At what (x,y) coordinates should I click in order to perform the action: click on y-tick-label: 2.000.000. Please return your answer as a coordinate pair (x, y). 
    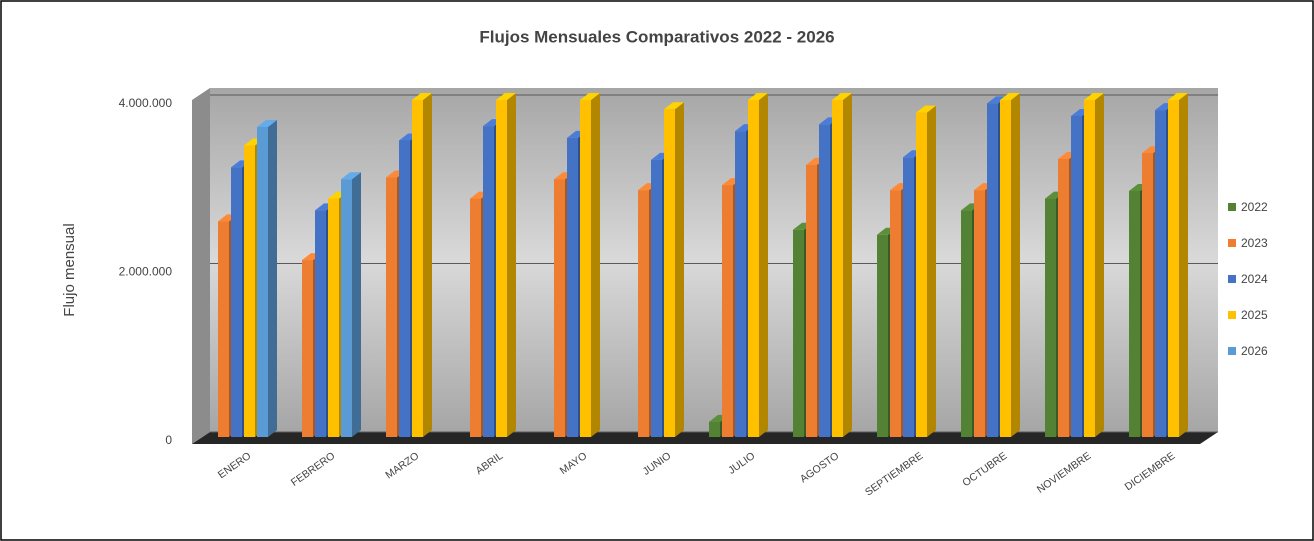
    Looking at the image, I should click on (146, 272).